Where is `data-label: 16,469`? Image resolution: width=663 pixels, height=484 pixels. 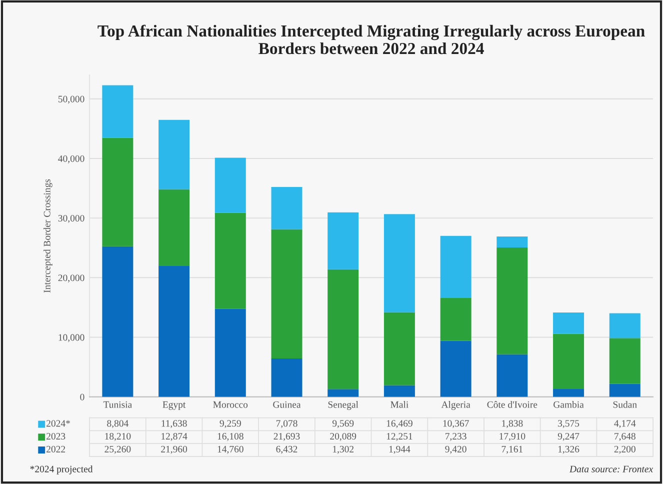 data-label: 16,469 is located at coordinates (399, 424).